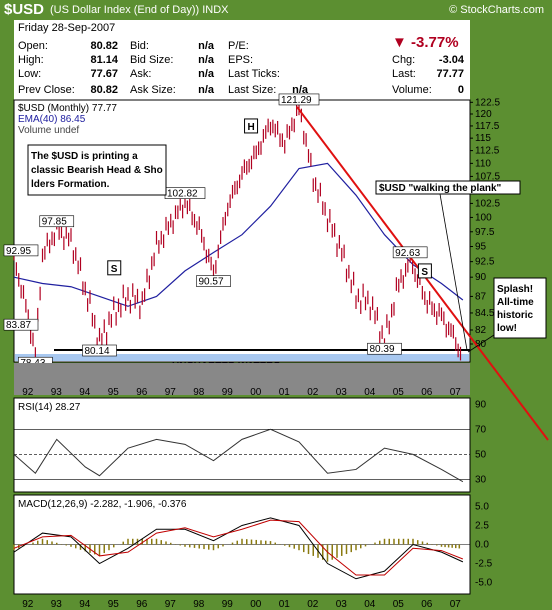 This screenshot has width=552, height=610. What do you see at coordinates (242, 357) in the screenshot?
I see `uncharted-waters-band` at bounding box center [242, 357].